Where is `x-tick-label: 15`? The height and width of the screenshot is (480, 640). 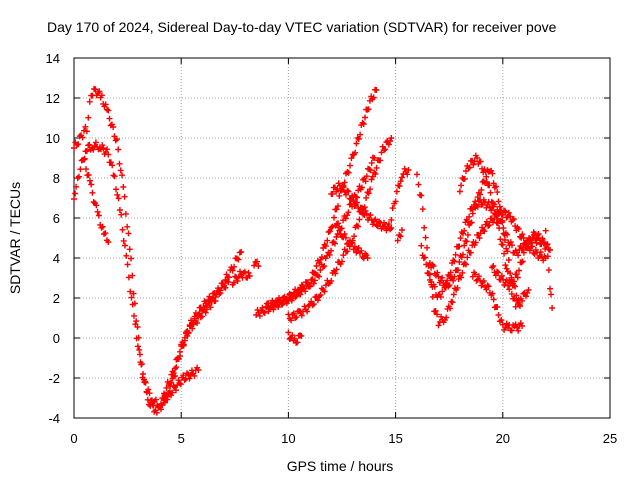 x-tick-label: 15 is located at coordinates (395, 438).